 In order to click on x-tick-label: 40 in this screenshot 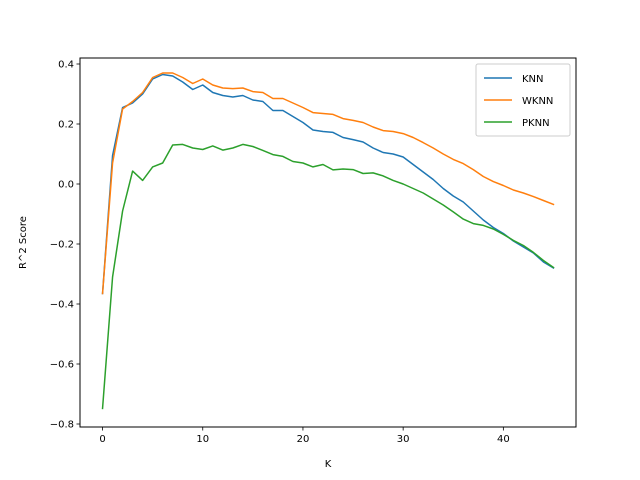, I will do `click(503, 439)`.